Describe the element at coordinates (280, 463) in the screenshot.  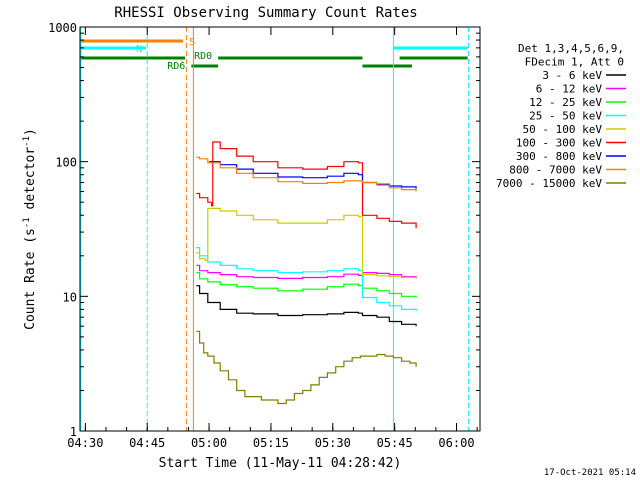
I see `x-axis-label: Start Time (11-May-11 04:28:42)` at that location.